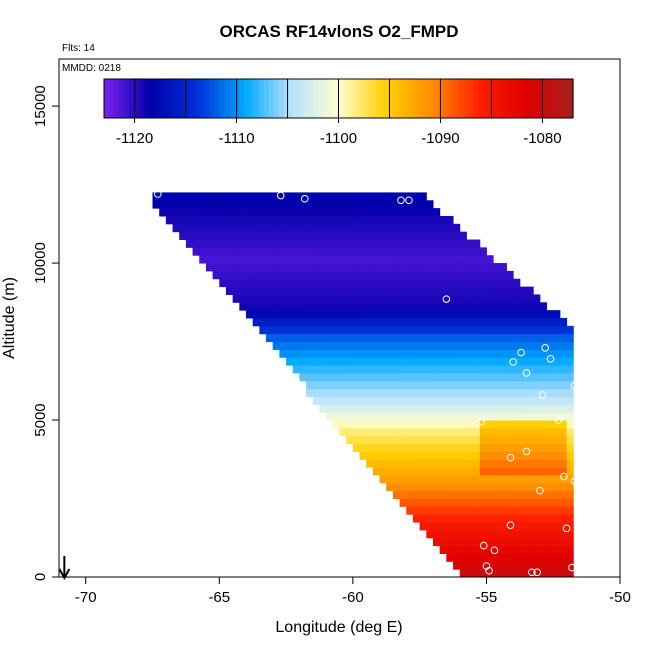 This screenshot has width=650, height=650. What do you see at coordinates (86, 597) in the screenshot?
I see `x-tick-label: -70` at bounding box center [86, 597].